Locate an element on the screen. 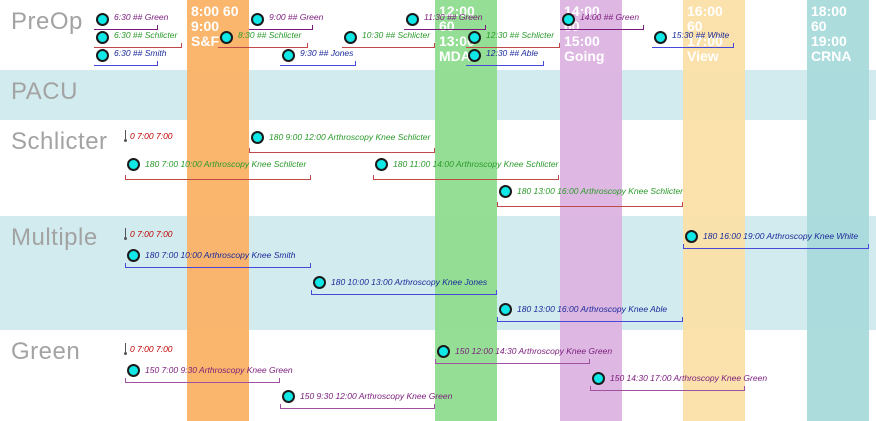  case-label: 150 7:00 9:30 Arthroscopy Knee Green is located at coordinates (219, 370).